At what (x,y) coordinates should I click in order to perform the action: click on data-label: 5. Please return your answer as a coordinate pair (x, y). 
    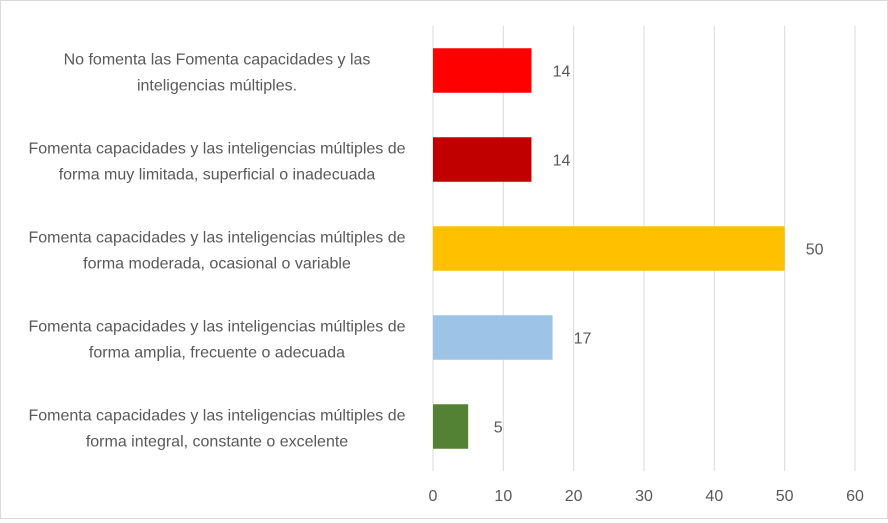
    Looking at the image, I should click on (498, 428).